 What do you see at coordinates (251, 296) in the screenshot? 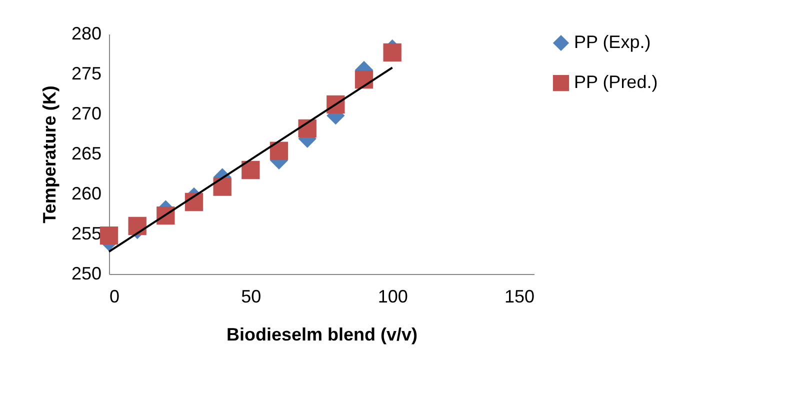
I see `x-tick-label: 50` at bounding box center [251, 296].